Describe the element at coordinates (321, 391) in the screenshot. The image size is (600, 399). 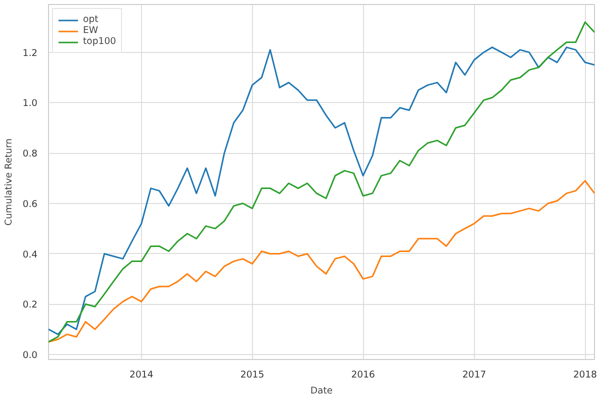
I see `x-axis-title: Date` at that location.